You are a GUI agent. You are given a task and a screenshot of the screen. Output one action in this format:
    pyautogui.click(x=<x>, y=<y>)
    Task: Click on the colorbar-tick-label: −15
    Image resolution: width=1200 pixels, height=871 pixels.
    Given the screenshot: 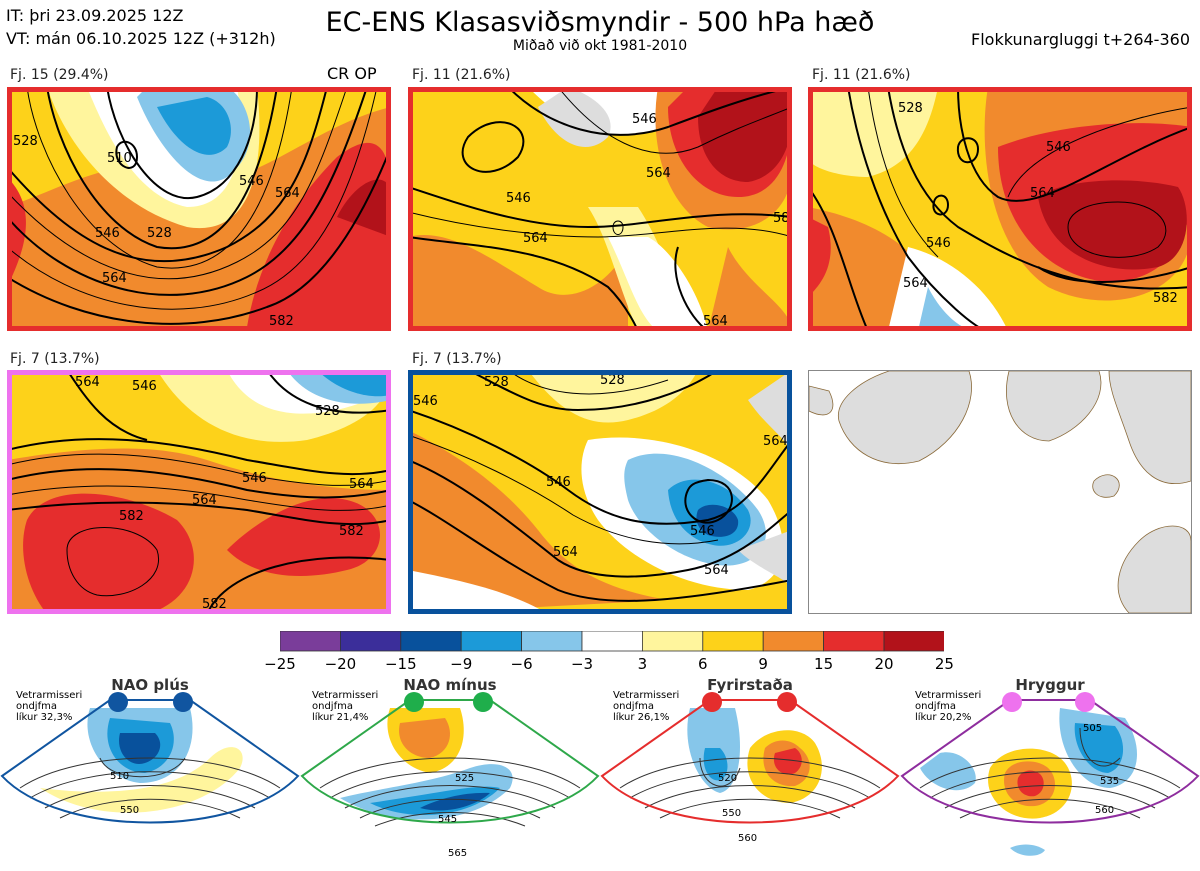 What is the action you would take?
    pyautogui.click(x=400, y=664)
    